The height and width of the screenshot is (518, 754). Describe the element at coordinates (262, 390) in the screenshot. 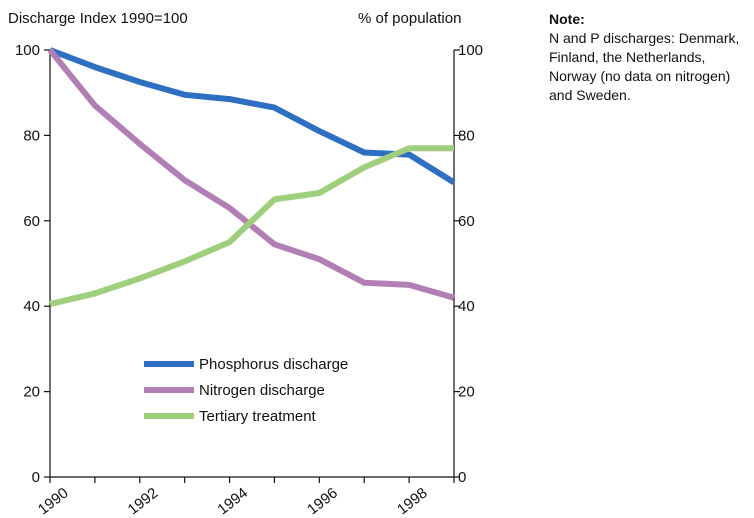

I see `legend-label-nitrogen-discharge: Nitrogen discharge` at that location.